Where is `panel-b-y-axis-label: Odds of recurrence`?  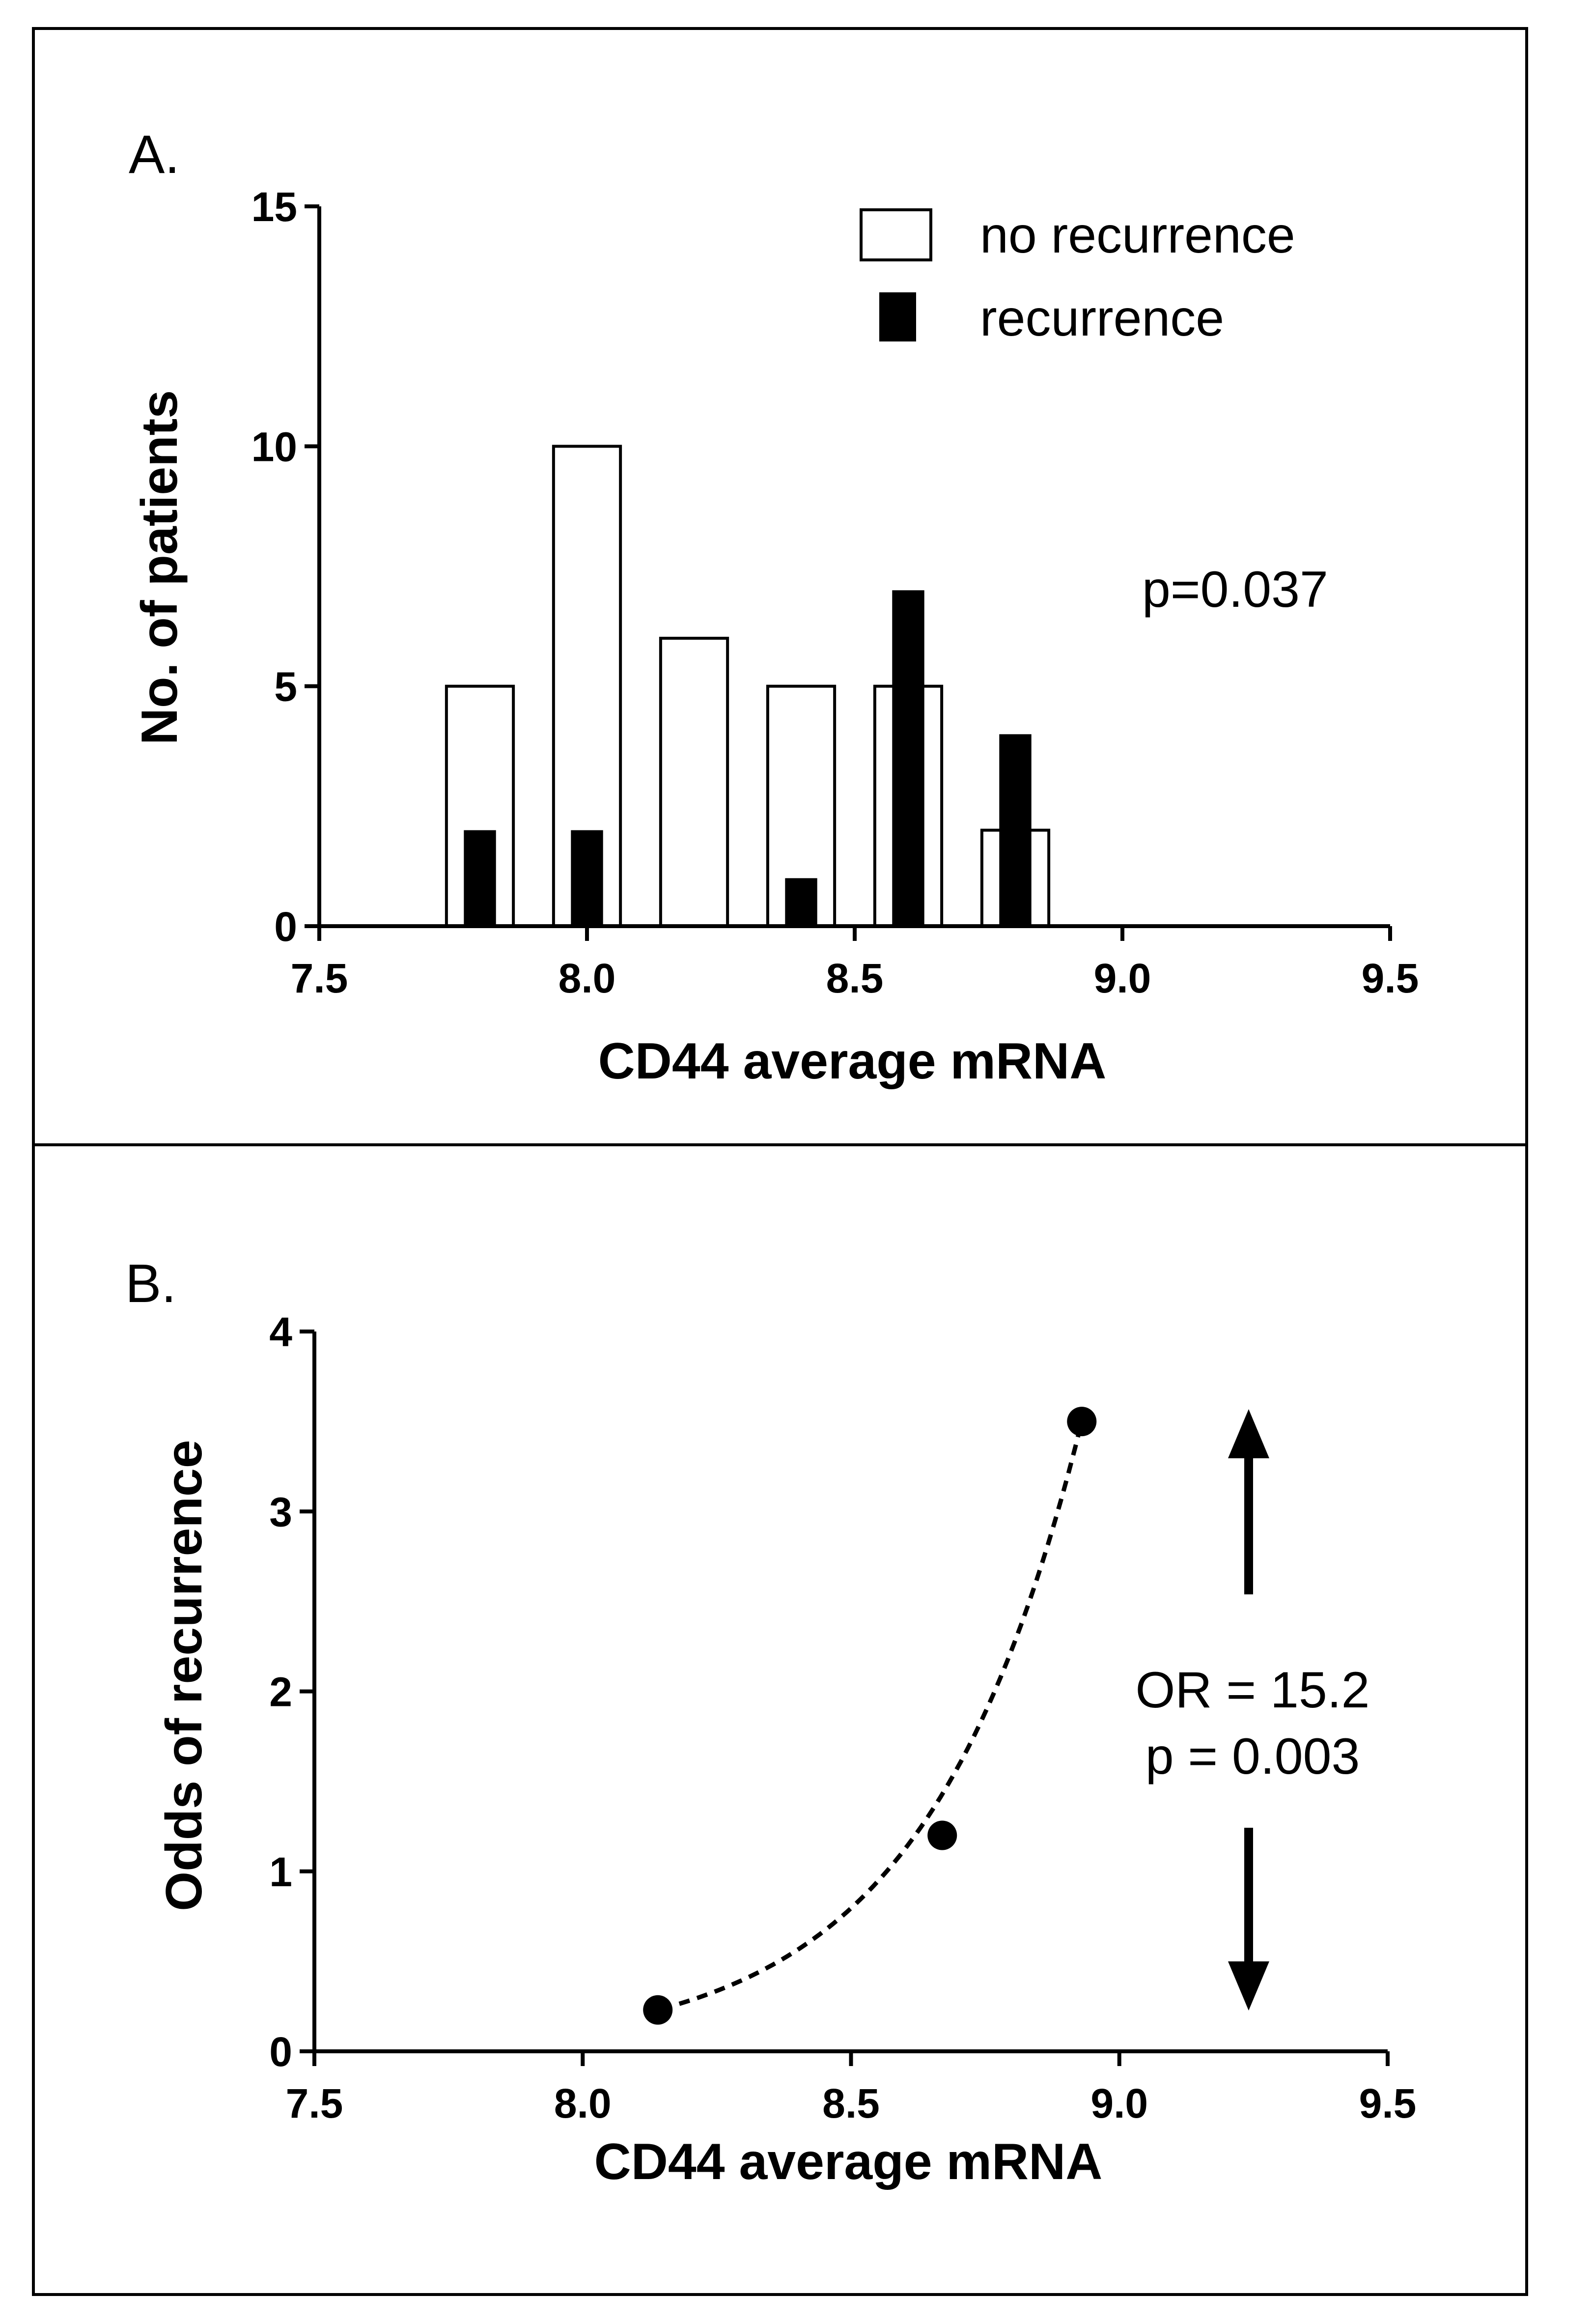
panel-b-y-axis-label: Odds of recurrence is located at coordinates (184, 1675).